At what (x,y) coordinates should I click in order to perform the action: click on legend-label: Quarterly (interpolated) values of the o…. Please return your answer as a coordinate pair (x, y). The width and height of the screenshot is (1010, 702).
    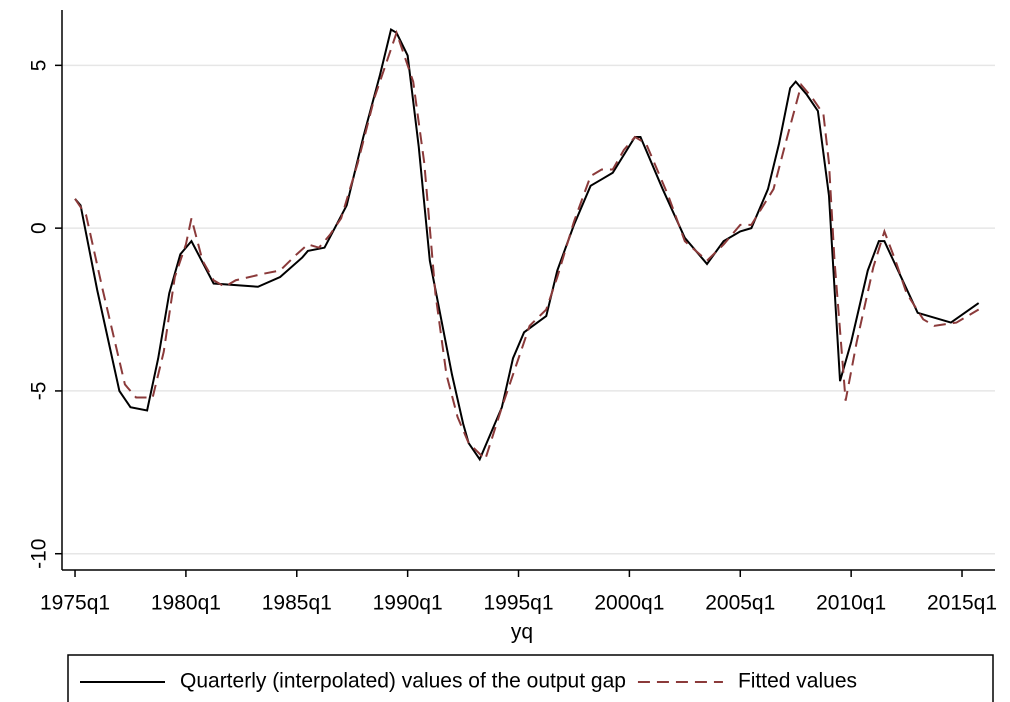
    Looking at the image, I should click on (403, 681).